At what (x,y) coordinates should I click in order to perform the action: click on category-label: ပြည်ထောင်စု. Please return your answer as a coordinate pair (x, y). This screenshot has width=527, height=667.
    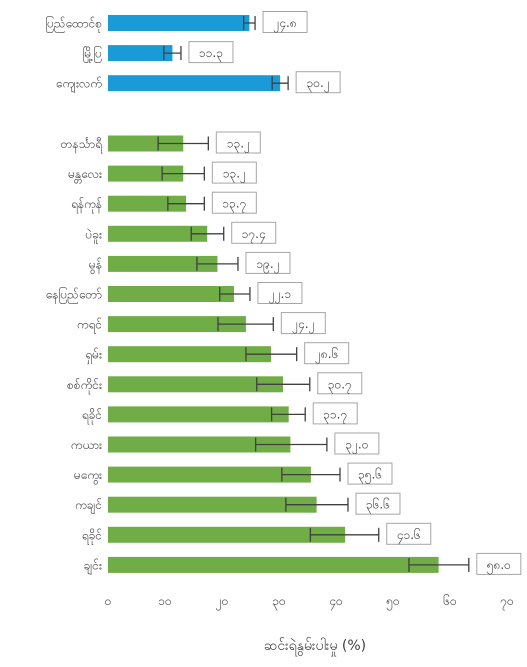
    Looking at the image, I should click on (73, 24).